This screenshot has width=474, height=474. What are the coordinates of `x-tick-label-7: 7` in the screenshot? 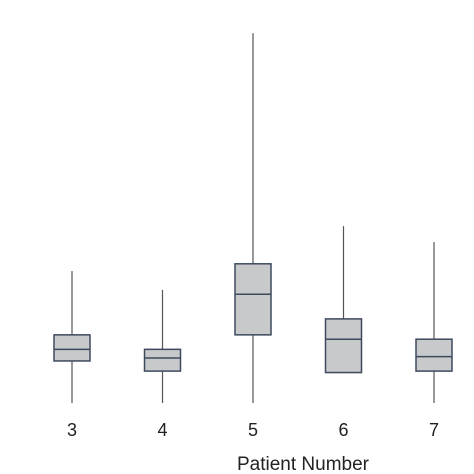 It's located at (434, 430).